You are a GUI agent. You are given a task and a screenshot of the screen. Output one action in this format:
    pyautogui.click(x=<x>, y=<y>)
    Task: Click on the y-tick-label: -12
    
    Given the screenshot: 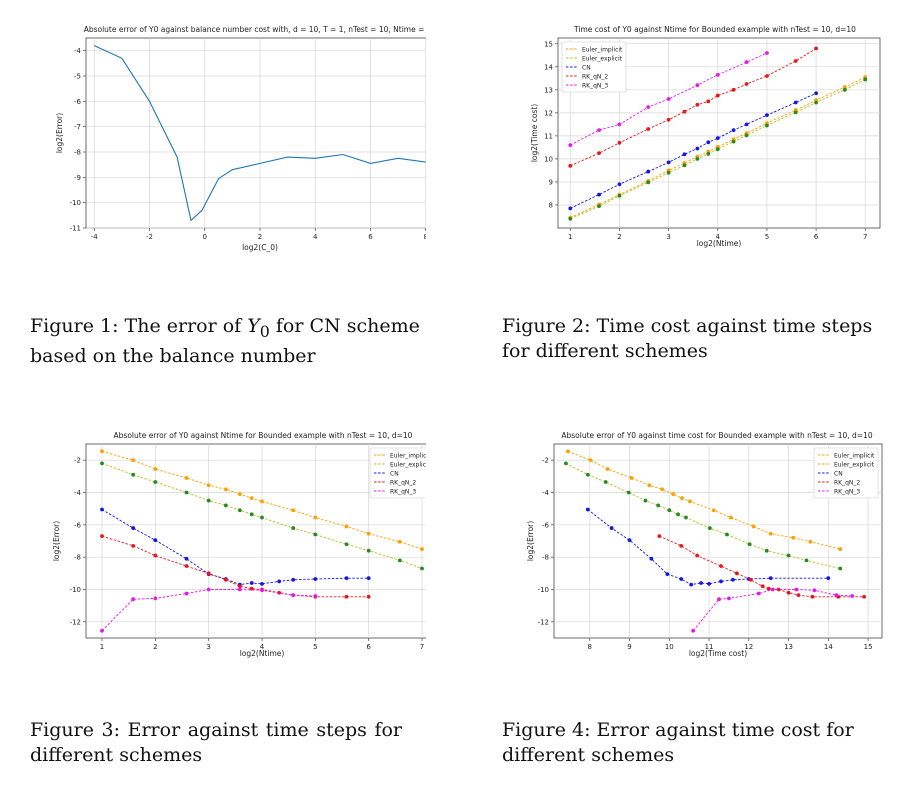 What is the action you would take?
    pyautogui.click(x=75, y=622)
    